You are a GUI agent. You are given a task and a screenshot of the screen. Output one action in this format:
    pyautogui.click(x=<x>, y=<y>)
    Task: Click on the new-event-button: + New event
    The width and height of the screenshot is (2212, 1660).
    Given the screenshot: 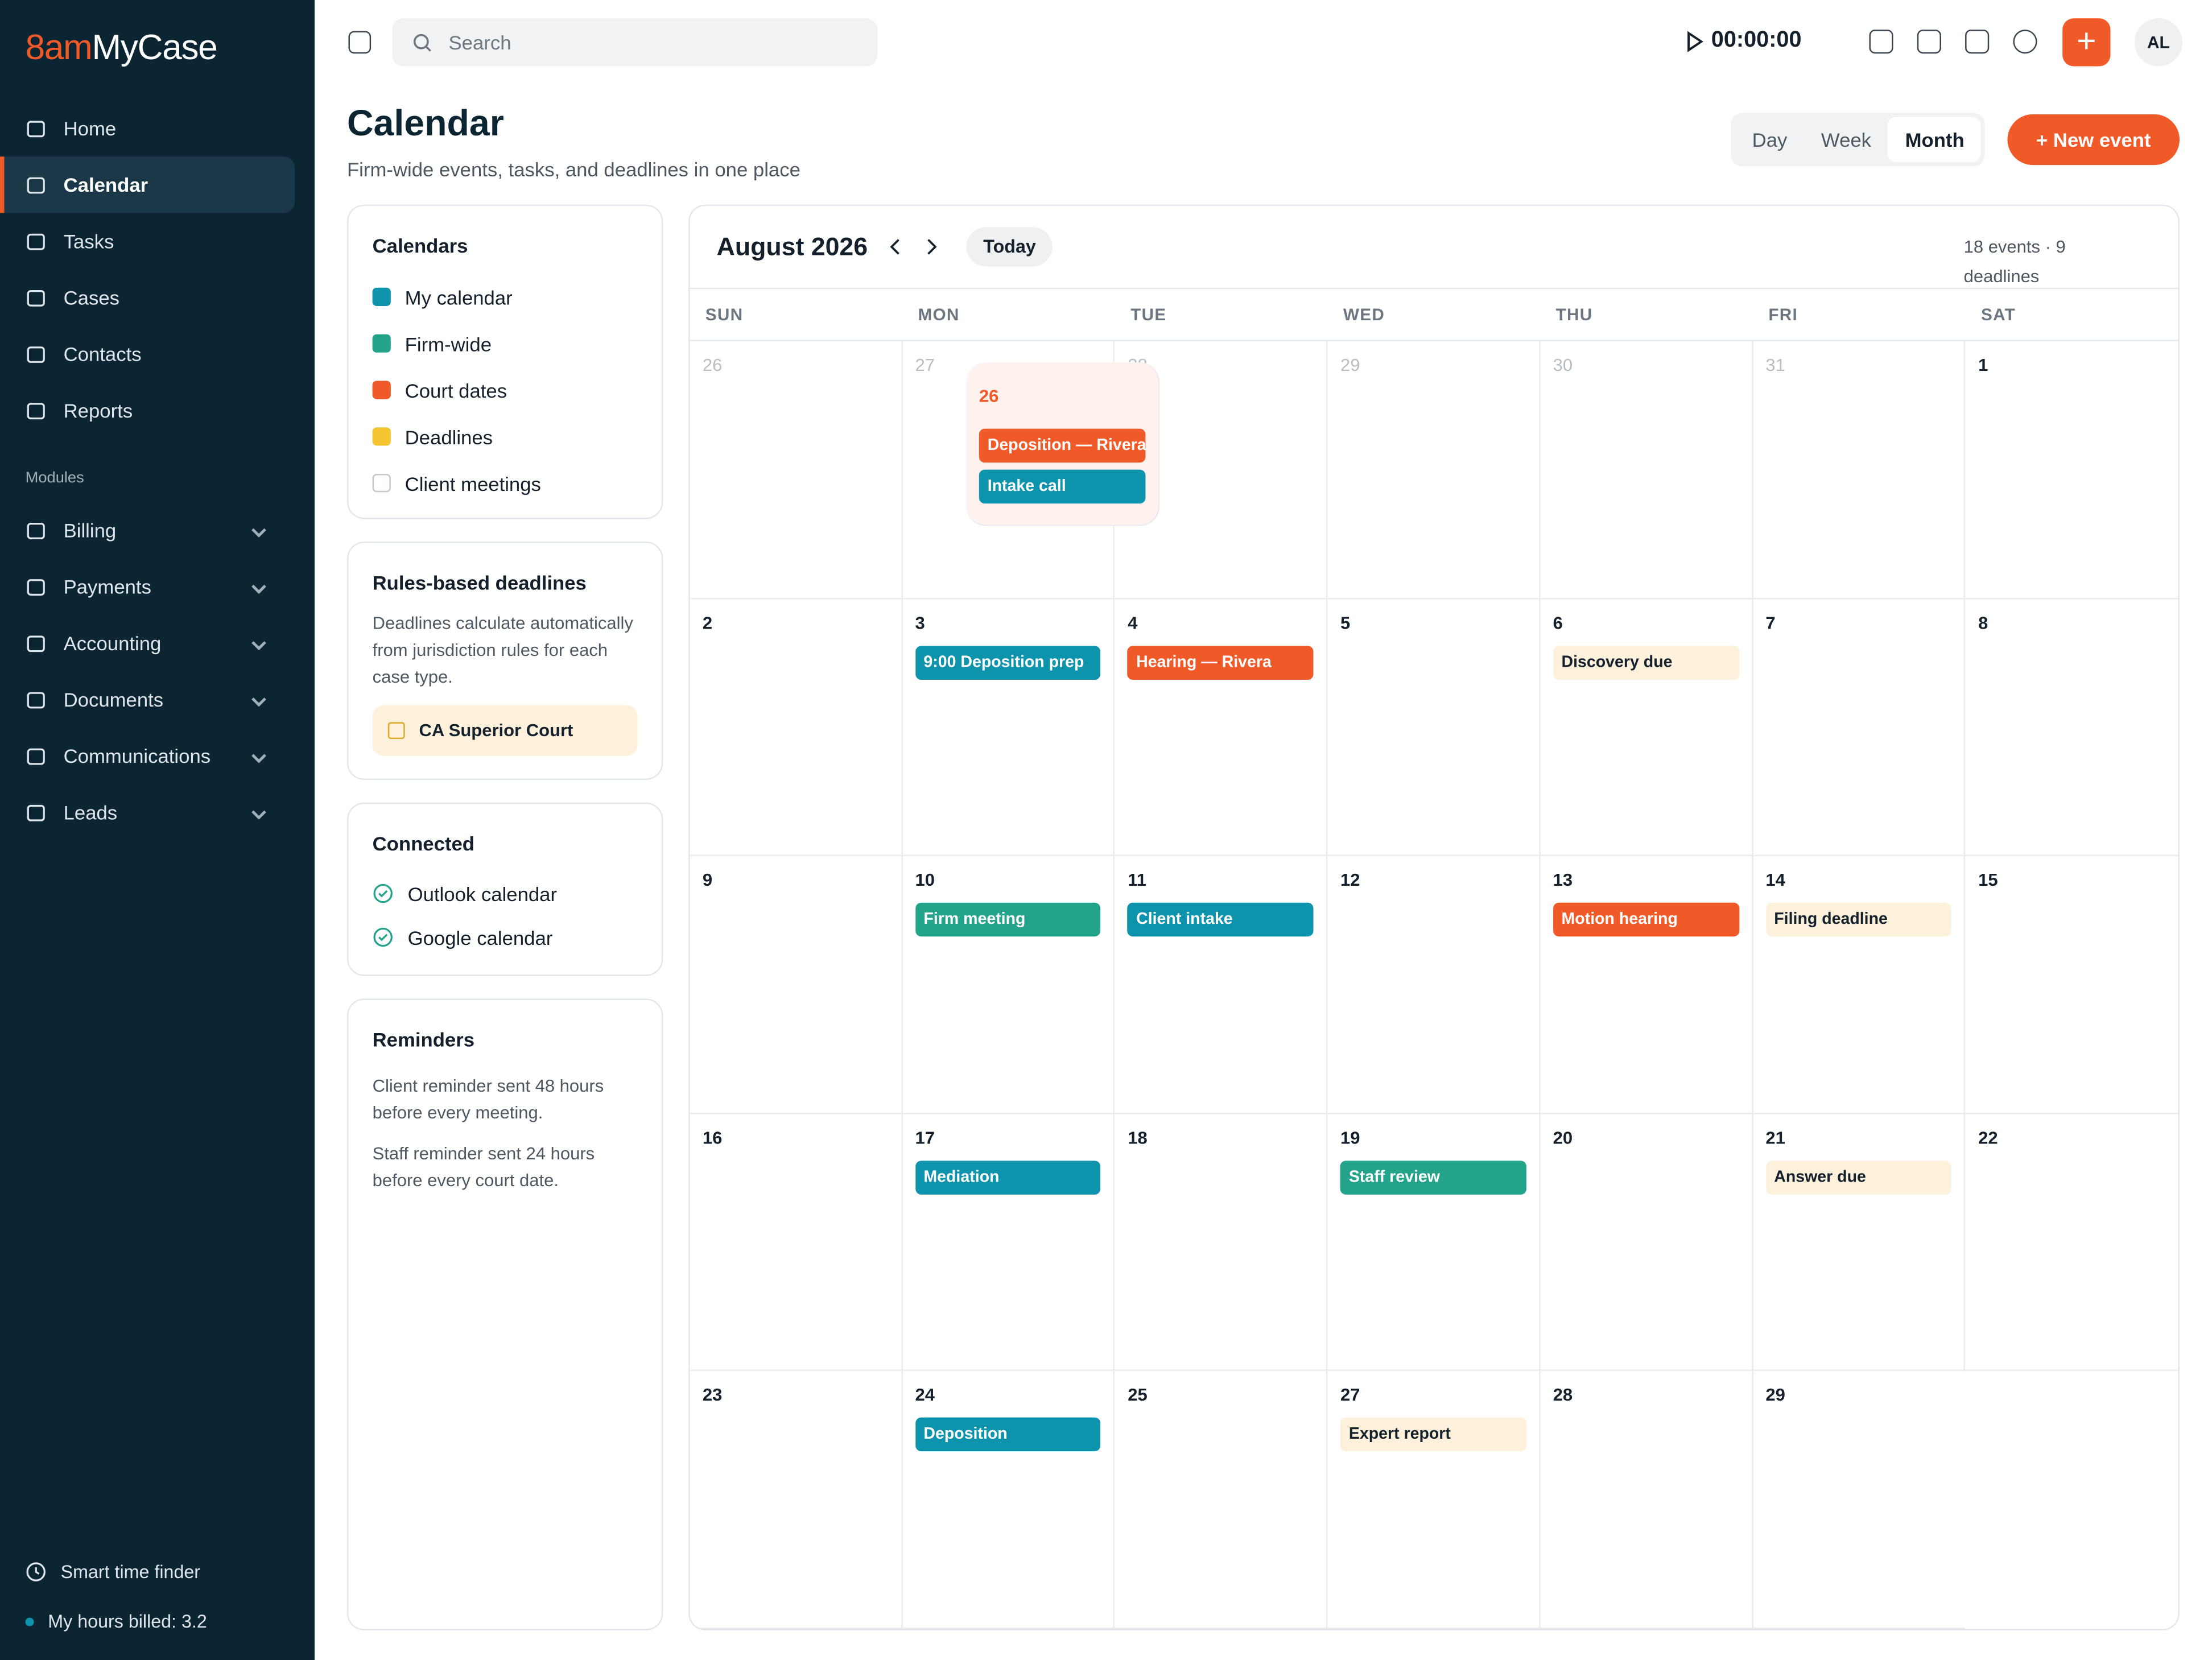 What is the action you would take?
    pyautogui.click(x=2093, y=140)
    